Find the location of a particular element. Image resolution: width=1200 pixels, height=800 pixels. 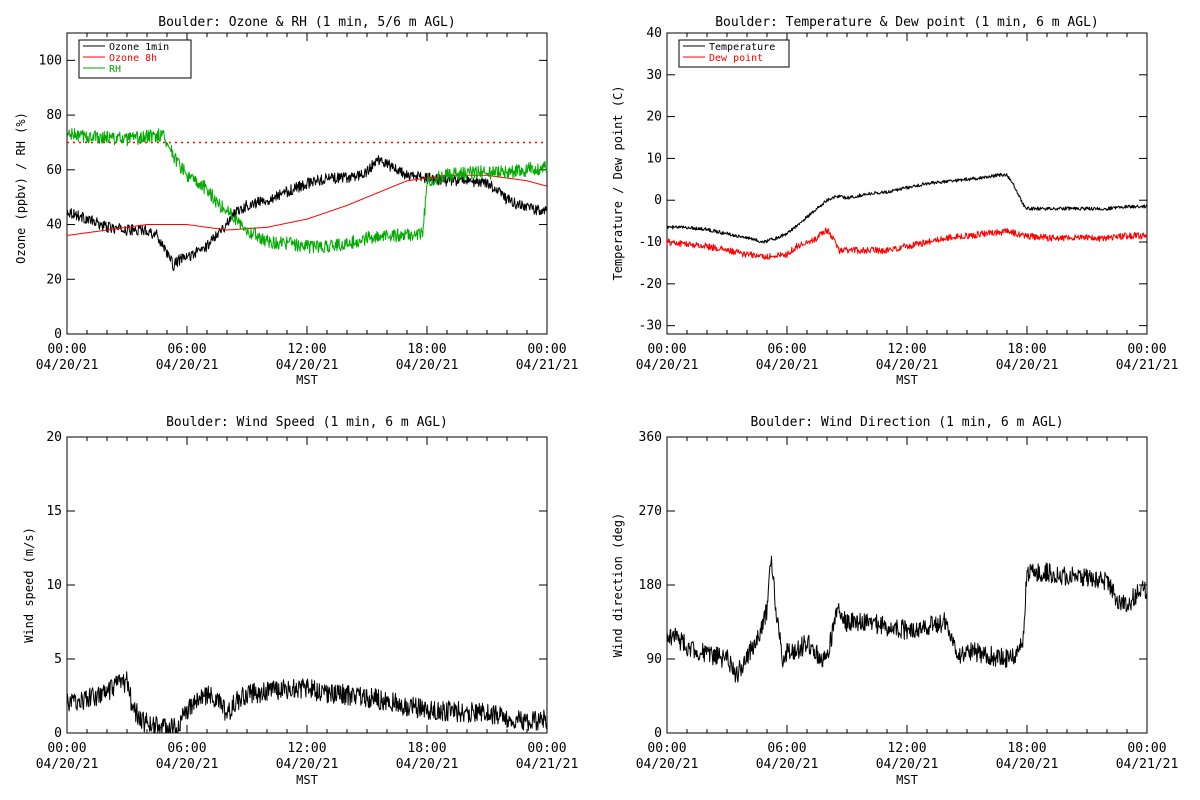

y-axis-label: Wind direction (deg) is located at coordinates (618, 585).